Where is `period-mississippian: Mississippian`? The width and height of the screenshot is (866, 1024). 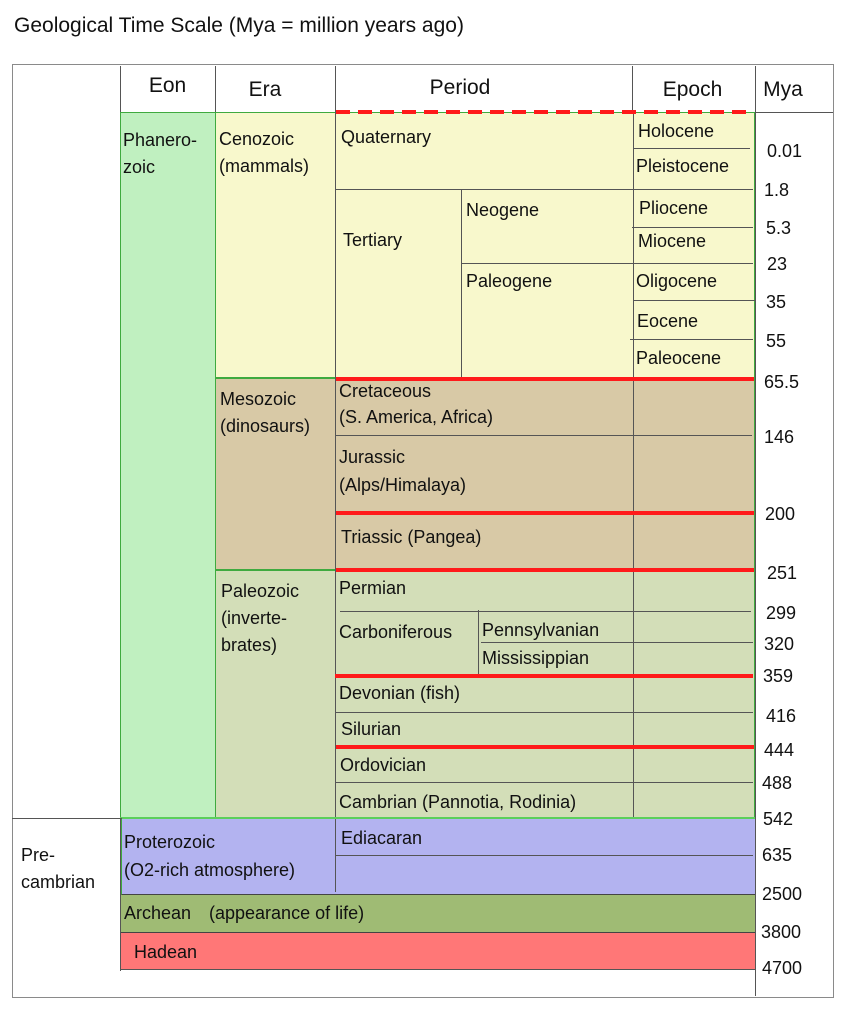 period-mississippian: Mississippian is located at coordinates (536, 658).